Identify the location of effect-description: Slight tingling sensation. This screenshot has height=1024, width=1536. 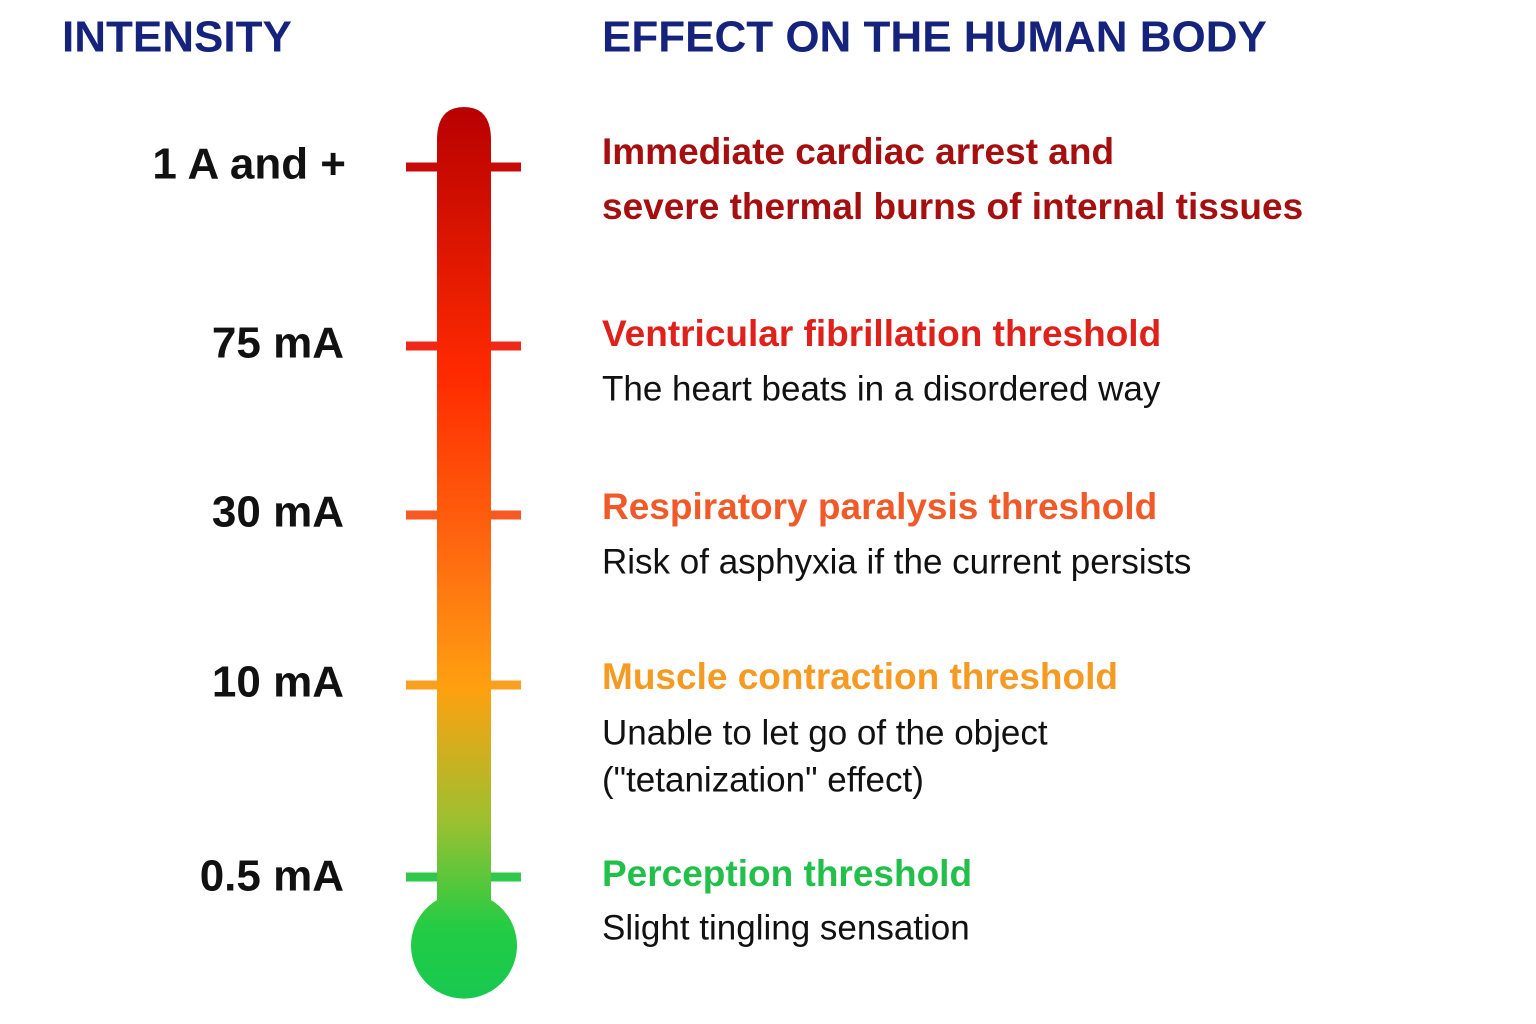
(786, 927).